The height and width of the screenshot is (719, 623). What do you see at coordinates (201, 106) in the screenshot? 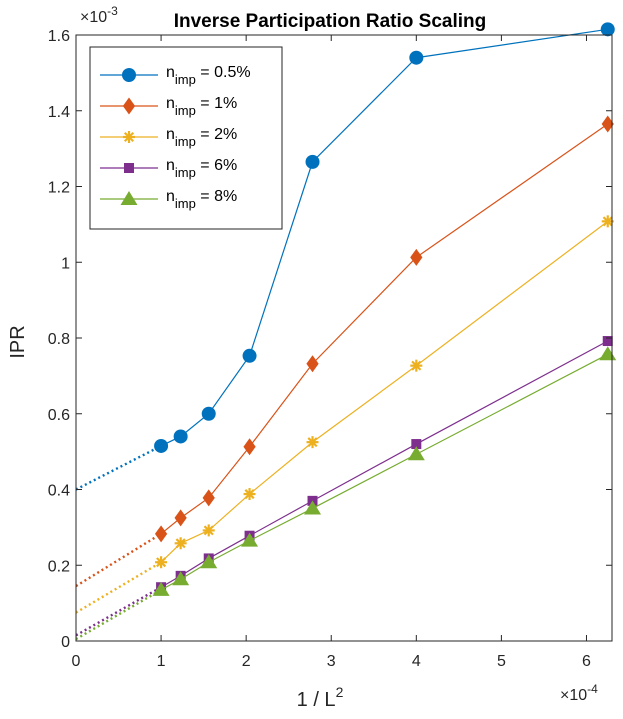
I see `legend-label: nimp = 1%` at bounding box center [201, 106].